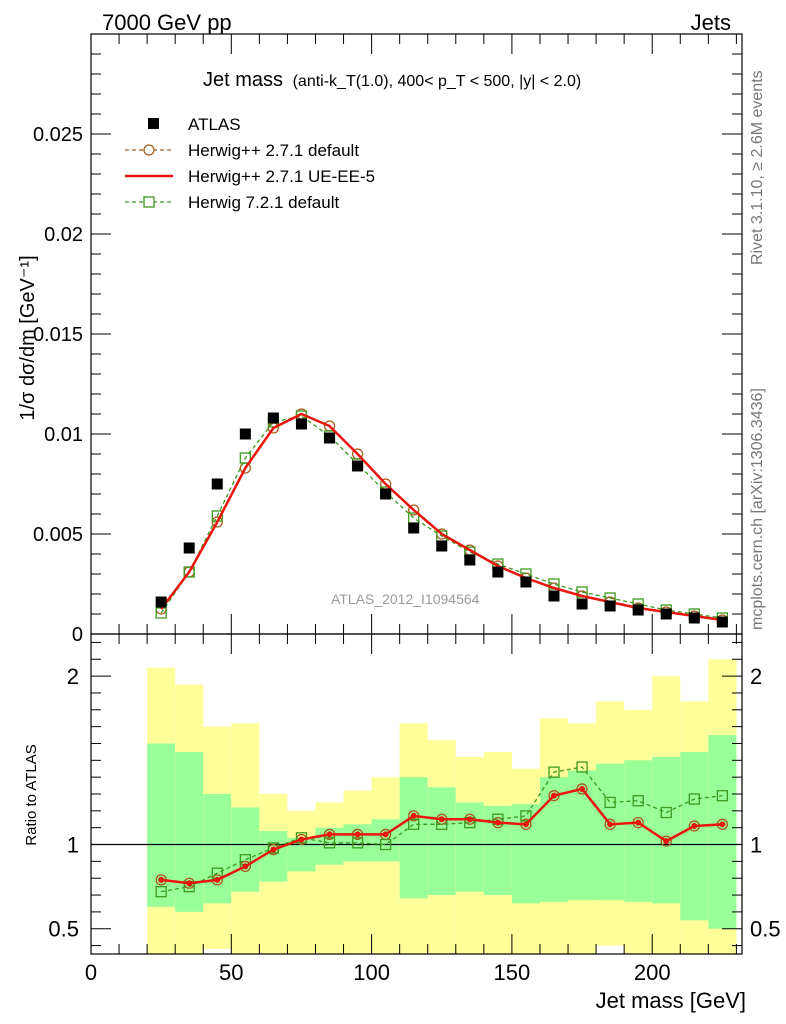  What do you see at coordinates (63, 929) in the screenshot?
I see `ratio-y-tick-label: 0.5` at bounding box center [63, 929].